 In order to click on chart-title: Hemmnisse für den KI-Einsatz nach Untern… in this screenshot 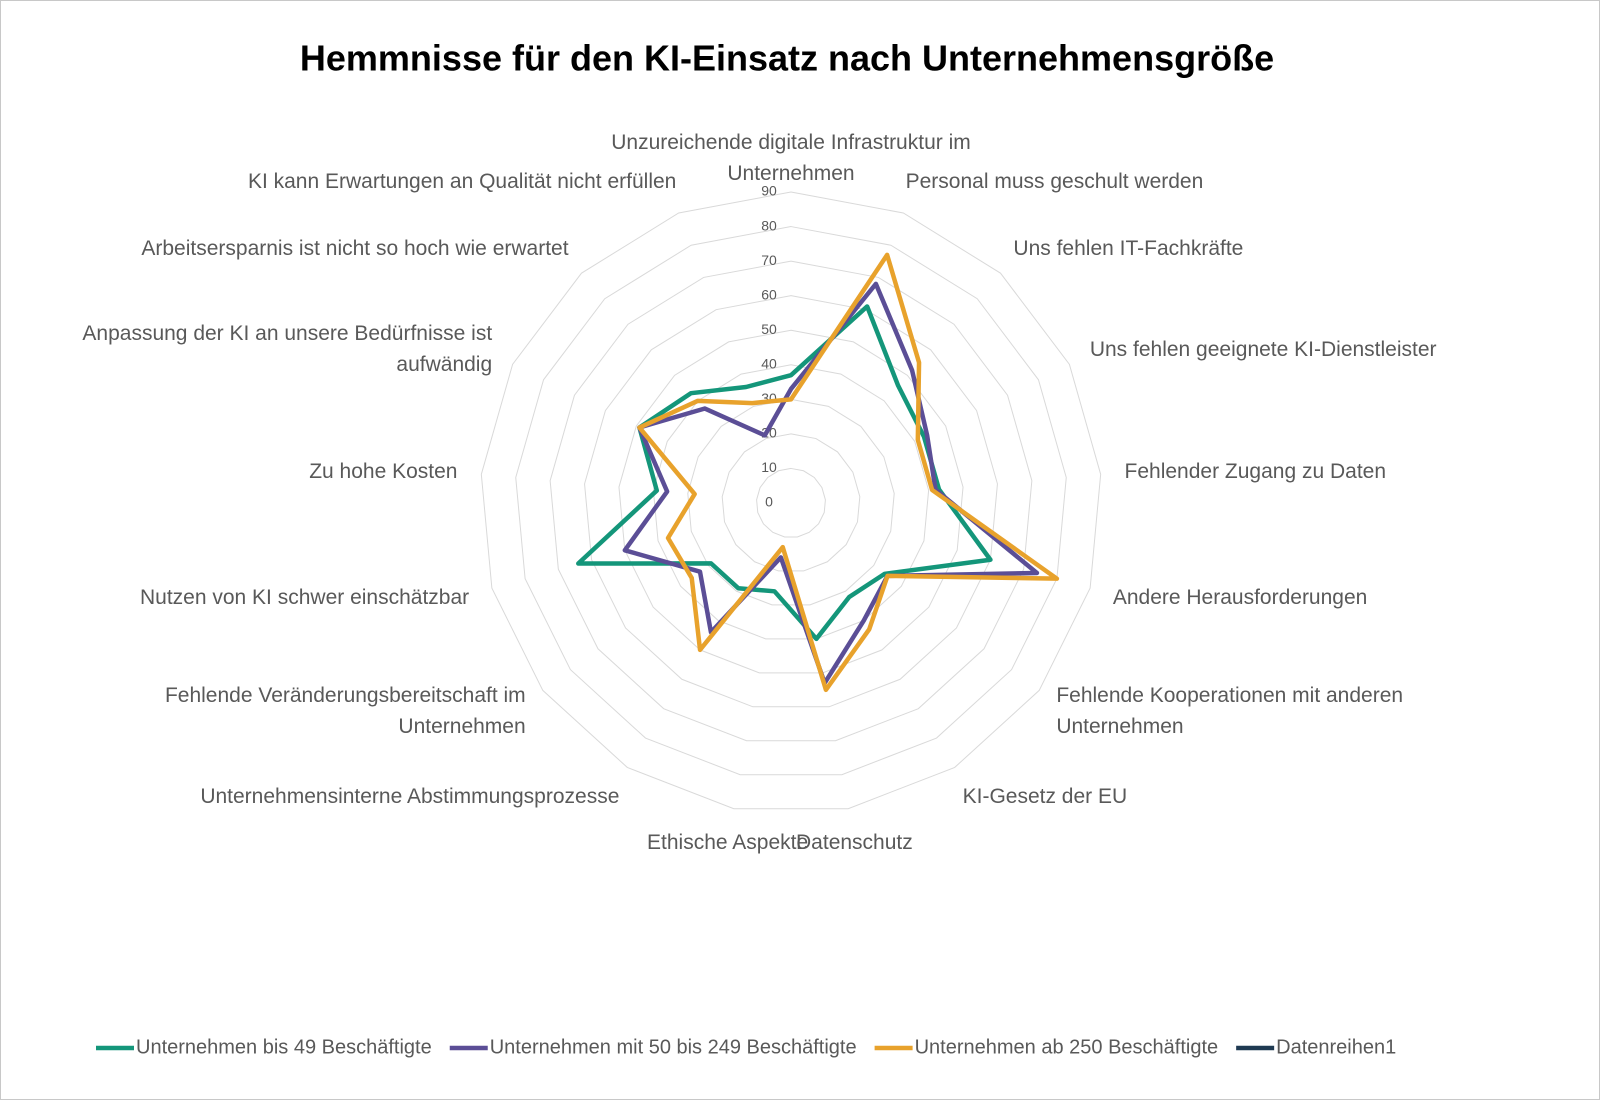, I will do `click(787, 58)`.